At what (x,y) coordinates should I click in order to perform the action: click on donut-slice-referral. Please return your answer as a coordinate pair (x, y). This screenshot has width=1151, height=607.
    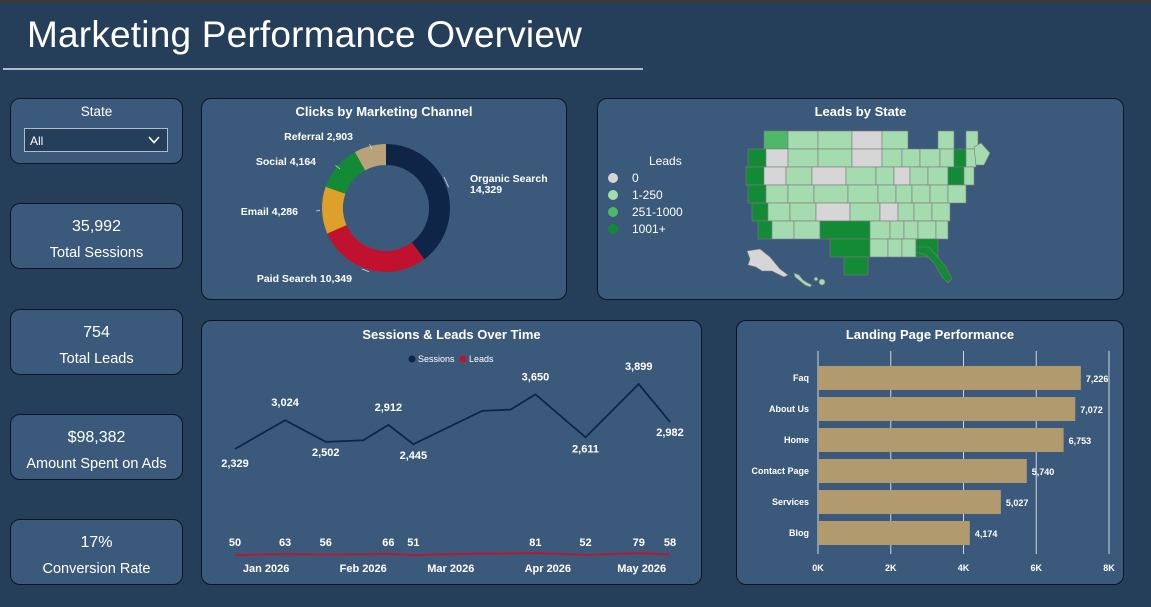
    Looking at the image, I should click on (370, 157).